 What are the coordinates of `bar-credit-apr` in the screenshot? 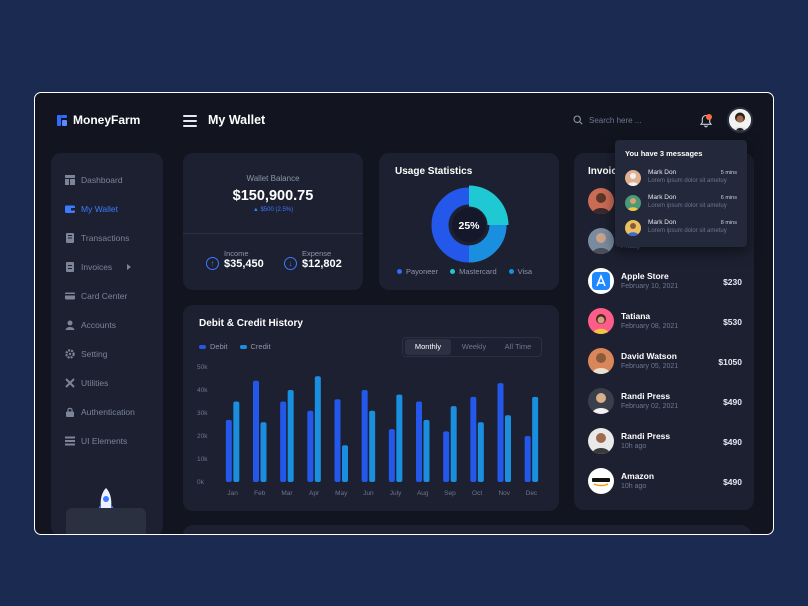 It's located at (317, 429).